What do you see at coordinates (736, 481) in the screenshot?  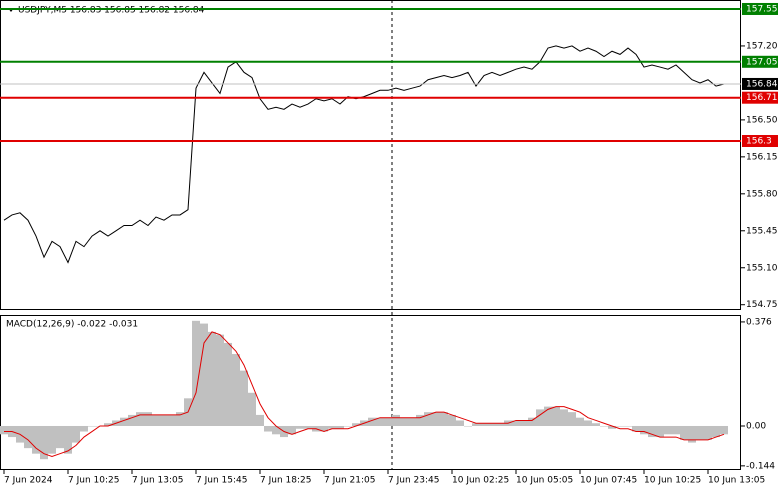 I see `x-tick-label: 10 Jun 13:05` at bounding box center [736, 481].